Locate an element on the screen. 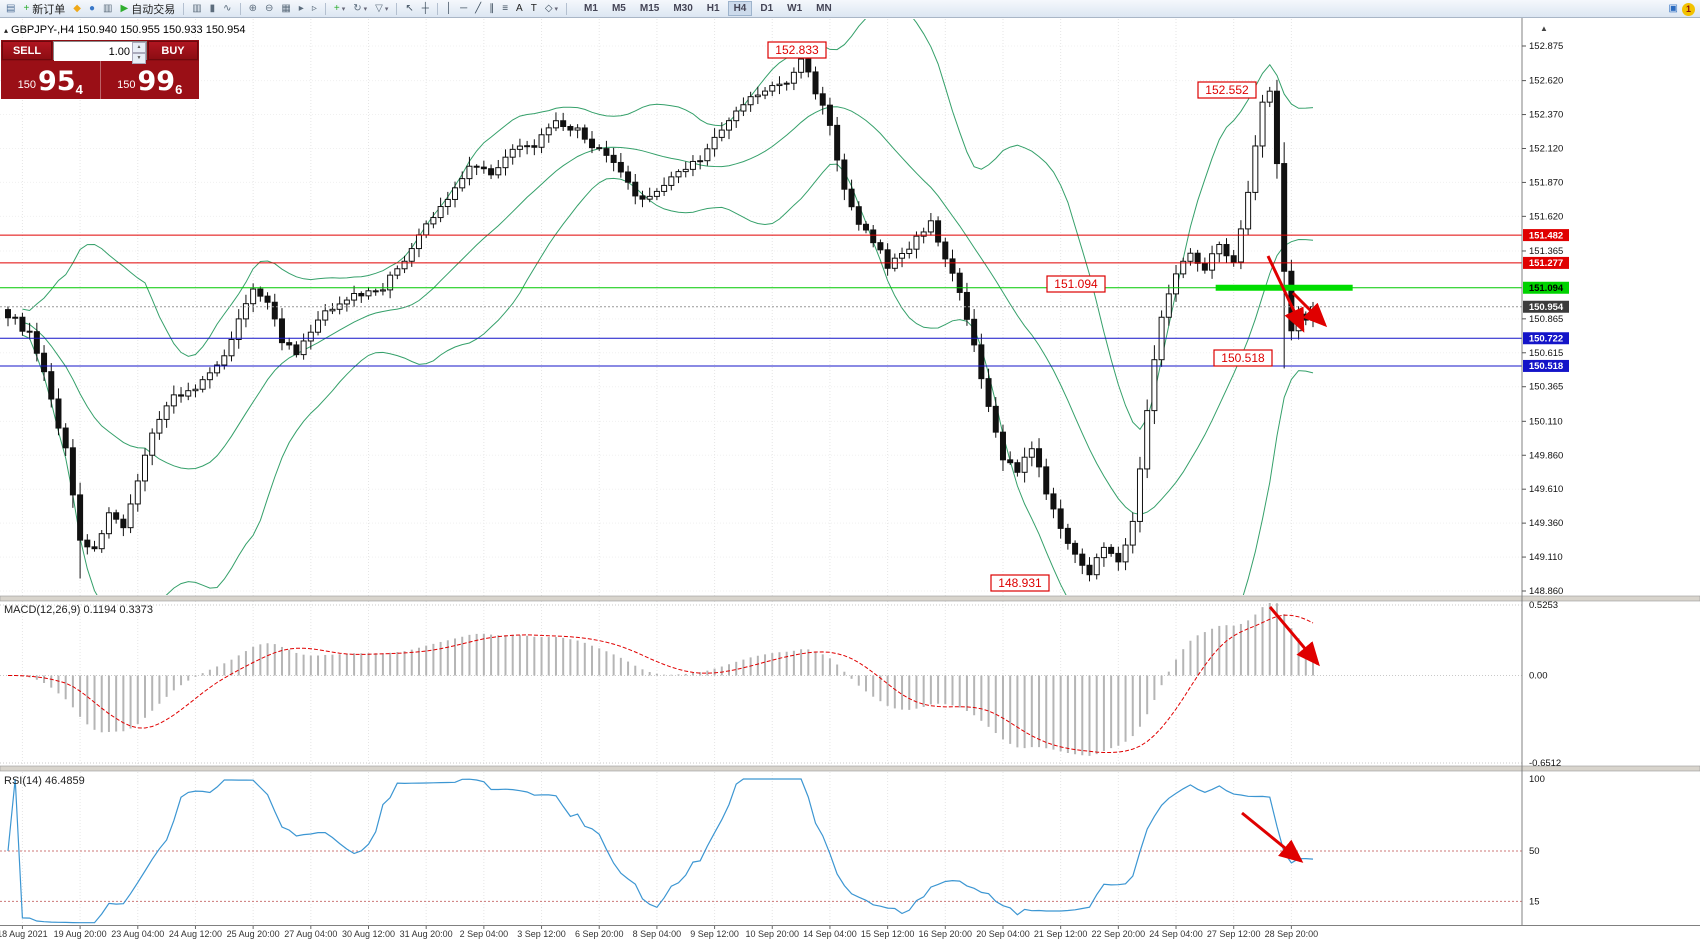  svg-text: 150.365 is located at coordinates (1546, 387).